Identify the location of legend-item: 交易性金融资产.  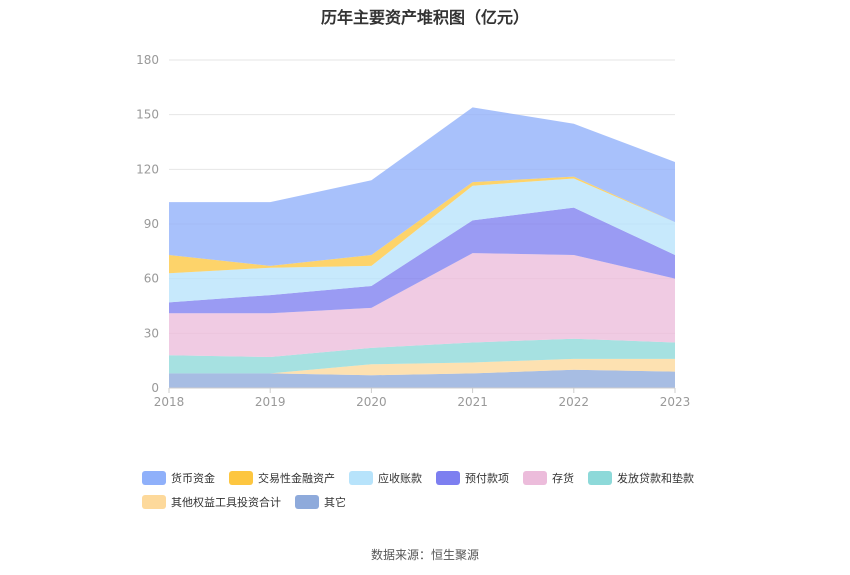
(282, 478).